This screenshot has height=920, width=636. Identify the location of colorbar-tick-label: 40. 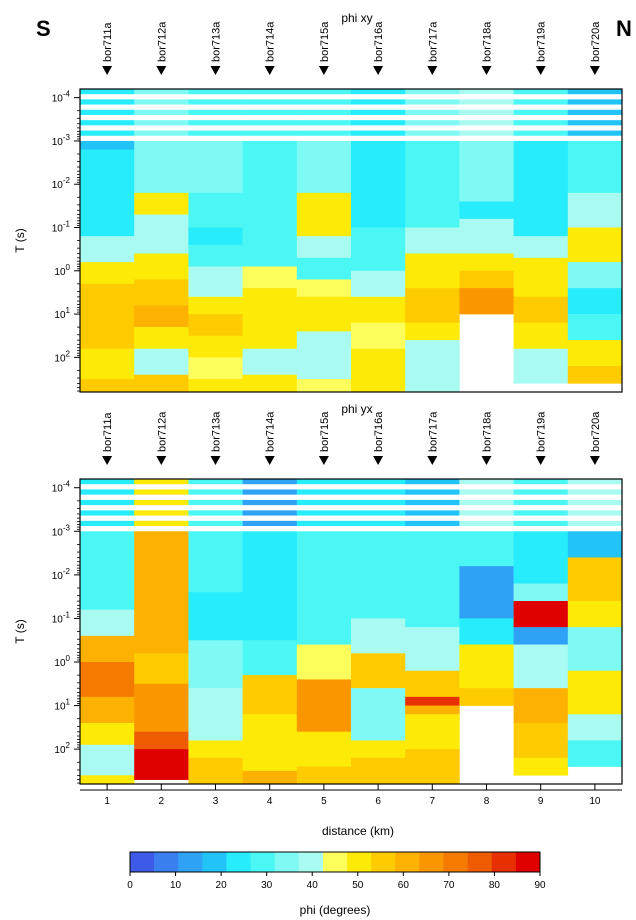
(313, 885).